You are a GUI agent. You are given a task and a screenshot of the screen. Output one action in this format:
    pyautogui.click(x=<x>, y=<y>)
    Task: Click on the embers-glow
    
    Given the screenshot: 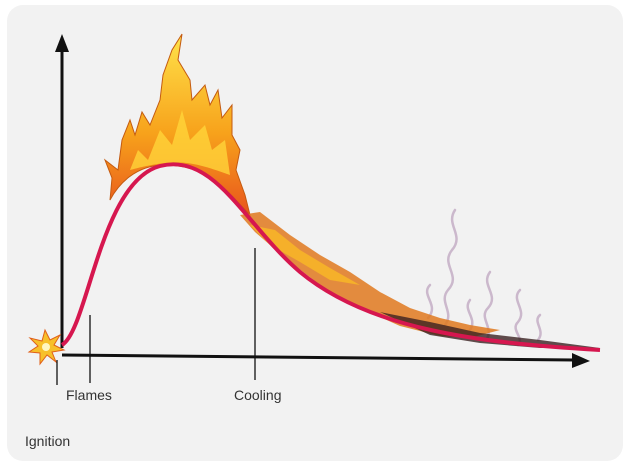 What is the action you would take?
    pyautogui.click(x=305, y=255)
    